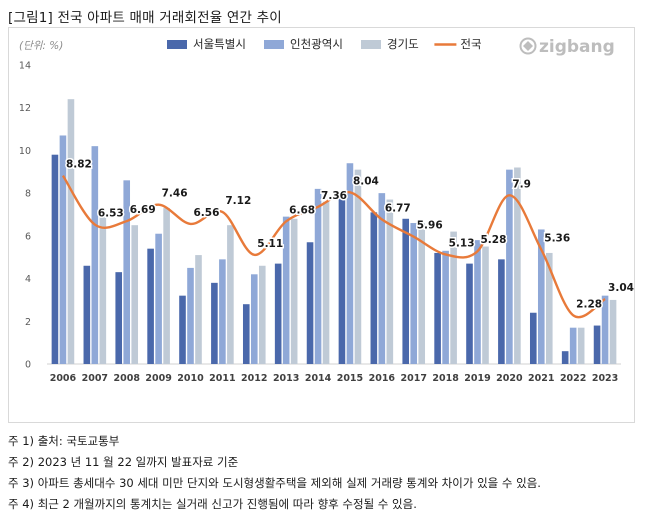 This screenshot has height=520, width=658. Describe the element at coordinates (123, 462) in the screenshot. I see `note-2: 주 2) 2023 년 11 월 22 일까지 발표자료 기준` at that location.